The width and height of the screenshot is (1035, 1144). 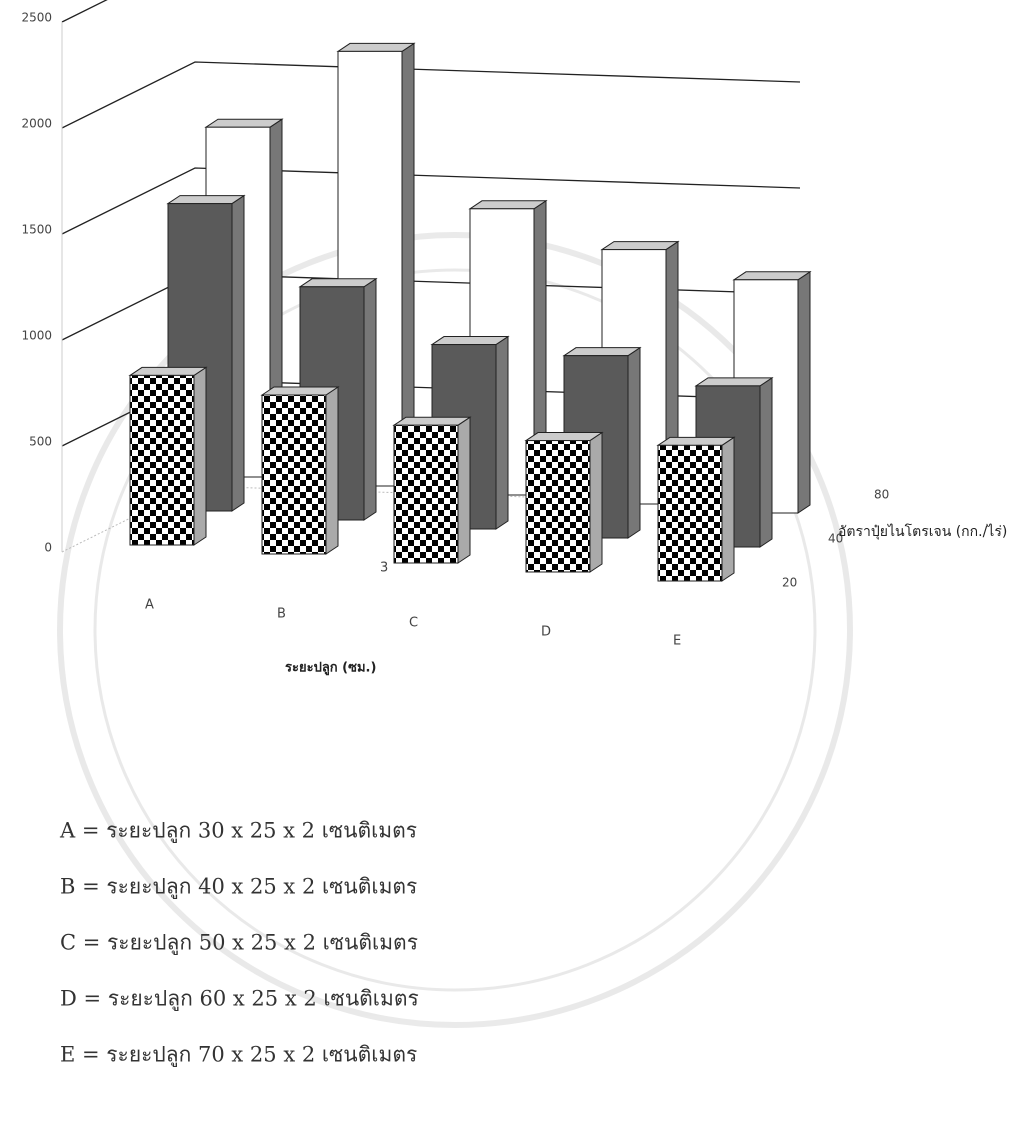 What do you see at coordinates (546, 632) in the screenshot?
I see `x-tick-label: D` at bounding box center [546, 632].